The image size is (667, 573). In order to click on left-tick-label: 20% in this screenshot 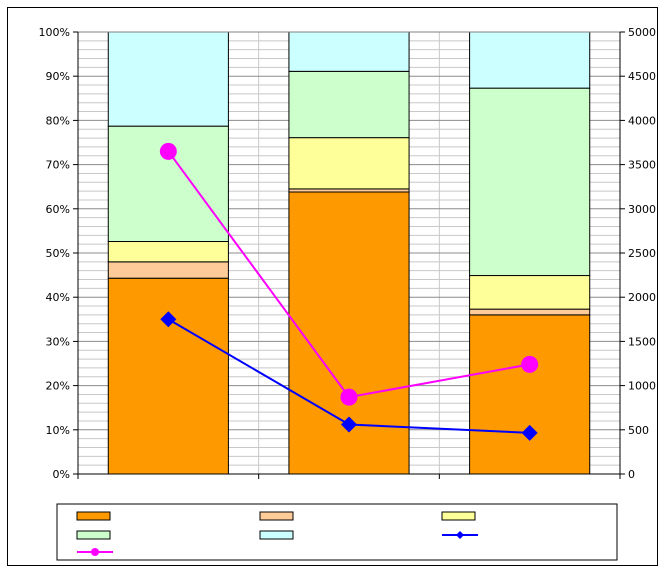, I will do `click(58, 386)`.